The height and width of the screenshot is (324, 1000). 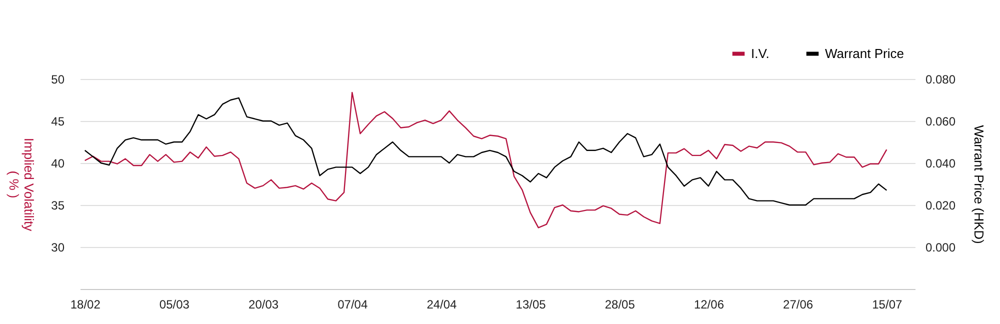 What do you see at coordinates (58, 163) in the screenshot?
I see `y-tick-label: 40` at bounding box center [58, 163].